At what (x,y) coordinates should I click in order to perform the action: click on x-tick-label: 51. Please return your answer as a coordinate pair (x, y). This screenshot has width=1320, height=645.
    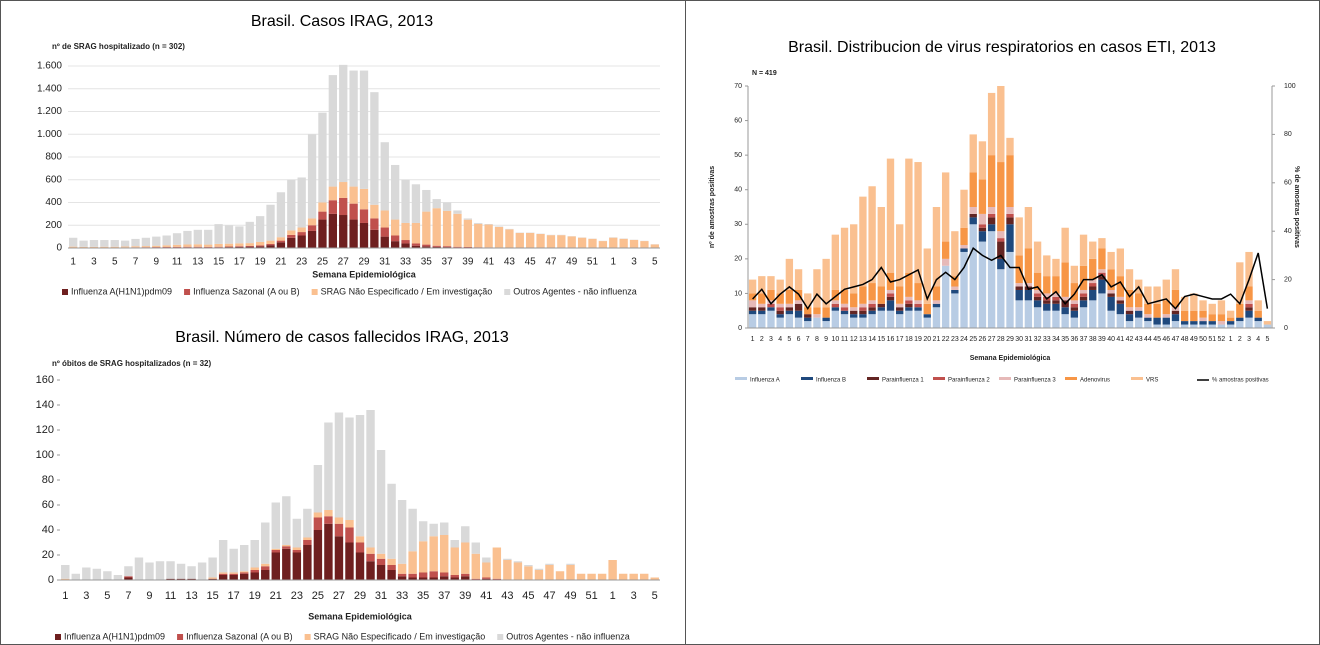
    Looking at the image, I should click on (1212, 339).